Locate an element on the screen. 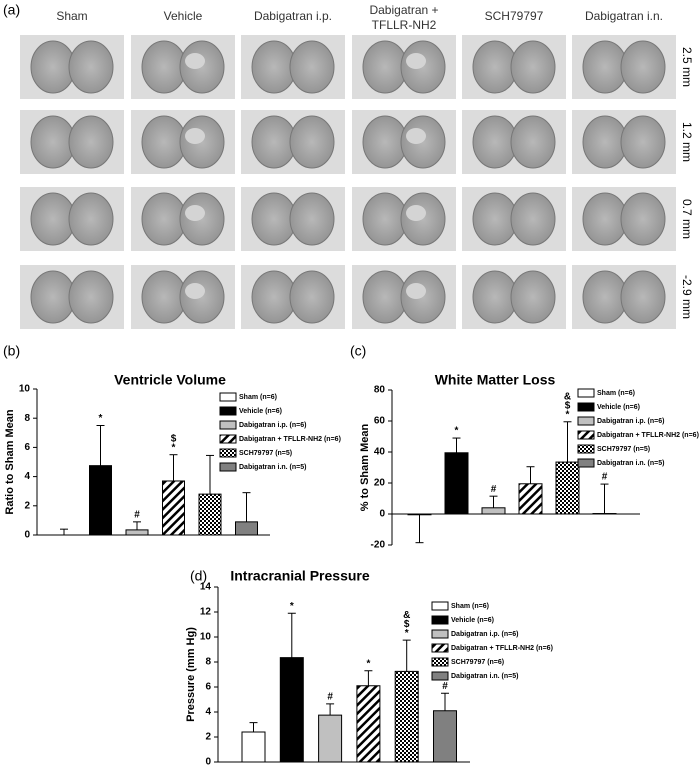 Image resolution: width=700 pixels, height=768 pixels. y-axis-label: % to Sham Mean is located at coordinates (365, 468).